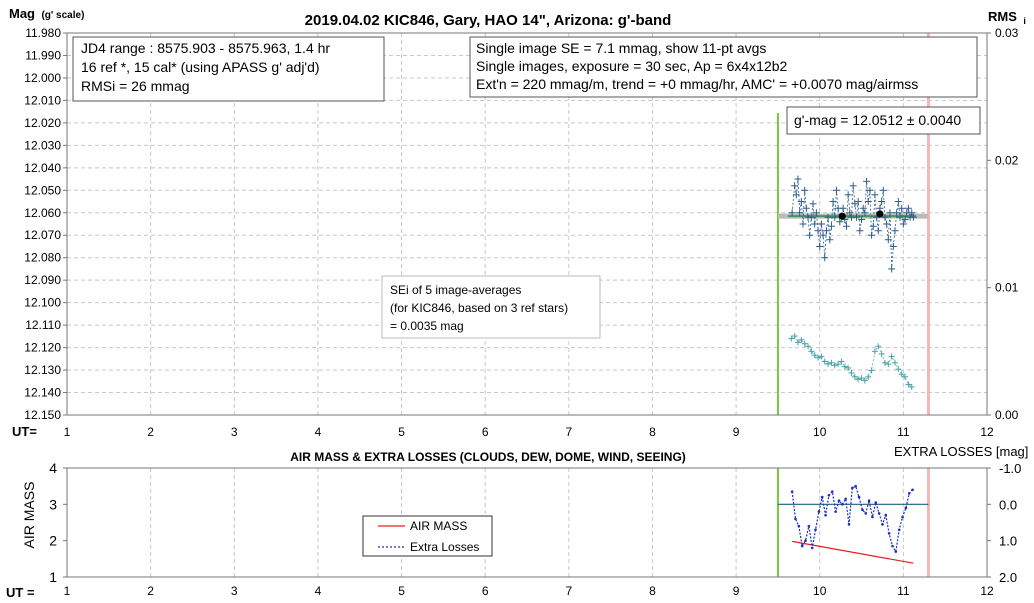 This screenshot has height=603, width=1034. I want to click on top-y-tick-12.080: 12.080, so click(42, 258).